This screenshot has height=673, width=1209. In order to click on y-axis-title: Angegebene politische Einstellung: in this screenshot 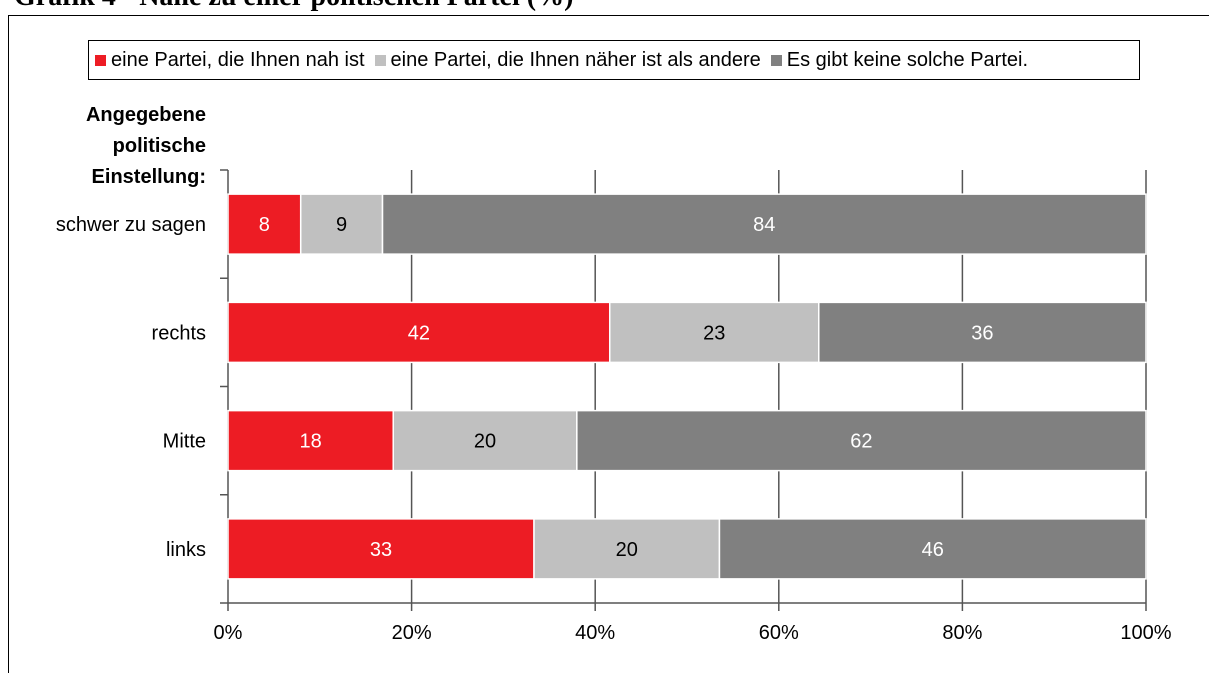, I will do `click(113, 146)`.